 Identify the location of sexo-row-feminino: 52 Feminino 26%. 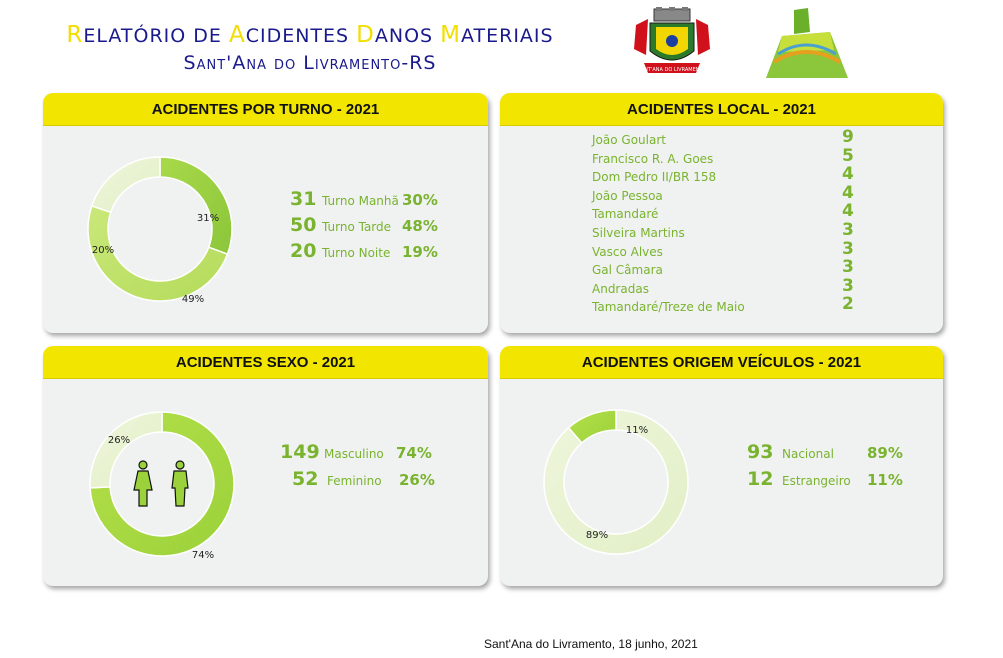
(363, 479).